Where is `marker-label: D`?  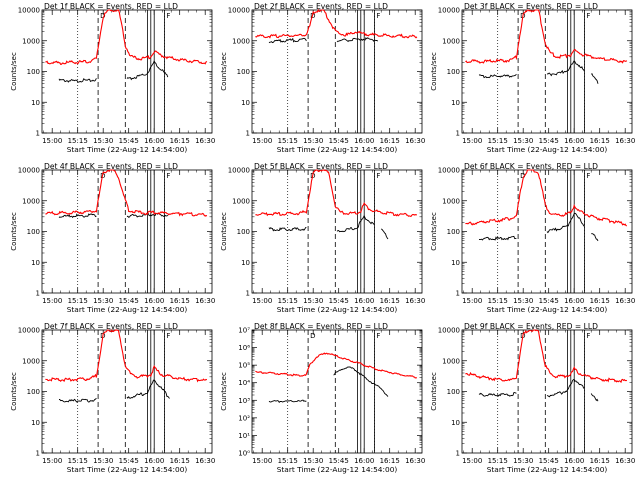
marker-label: D is located at coordinates (522, 176).